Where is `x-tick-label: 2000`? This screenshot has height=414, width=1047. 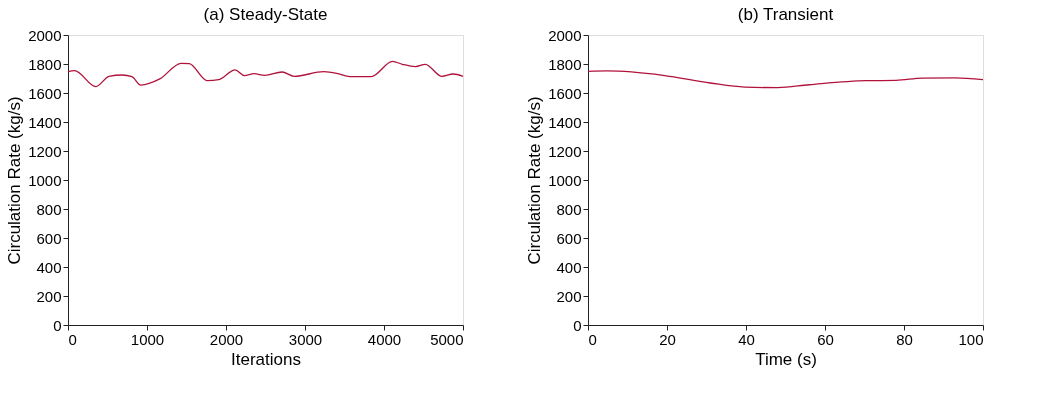 x-tick-label: 2000 is located at coordinates (226, 339).